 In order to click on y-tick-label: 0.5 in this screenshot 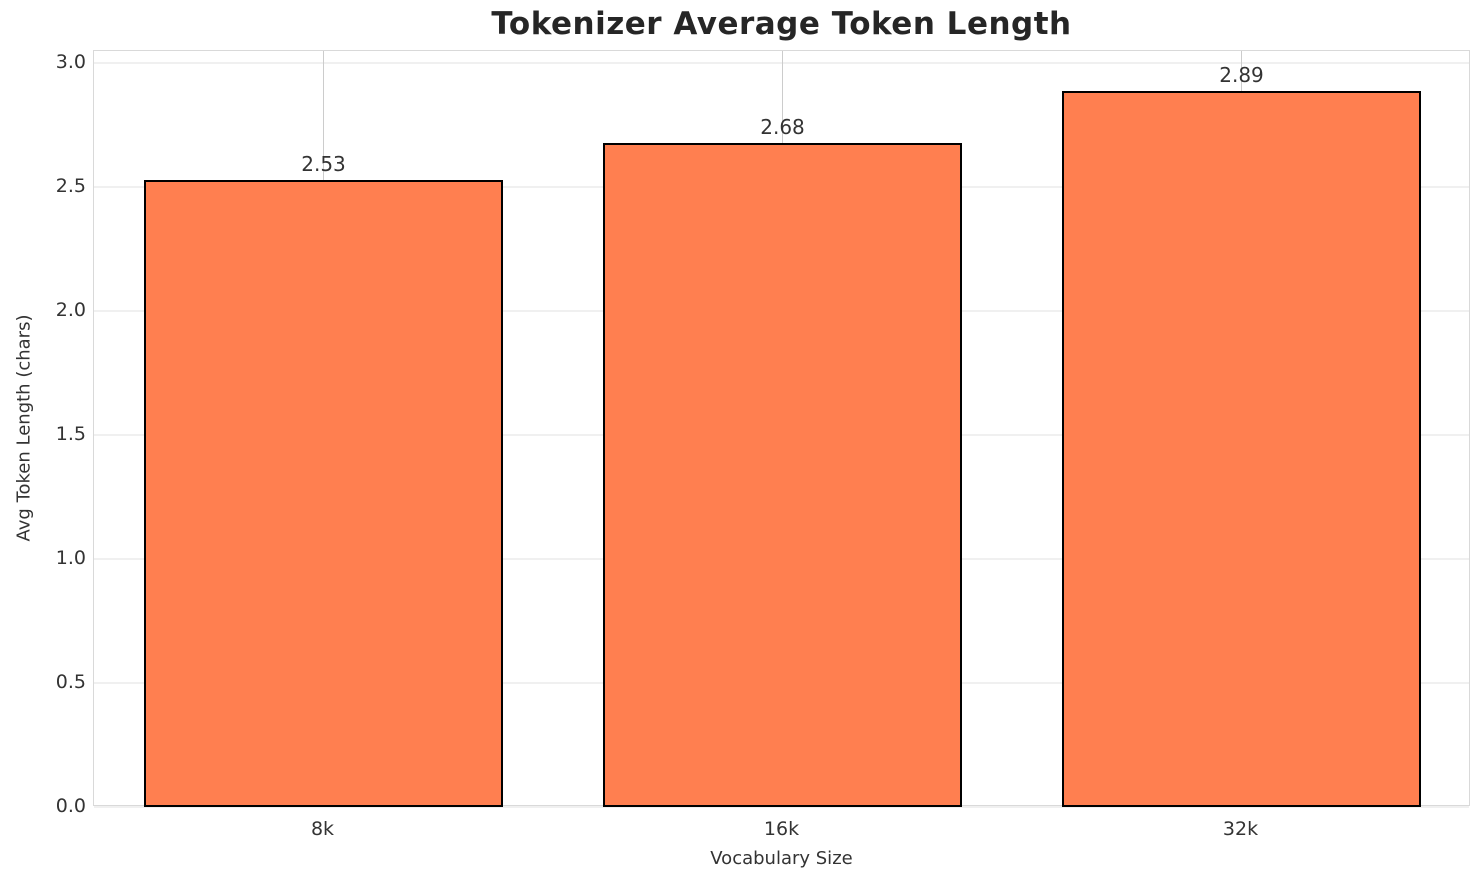, I will do `click(70, 682)`.